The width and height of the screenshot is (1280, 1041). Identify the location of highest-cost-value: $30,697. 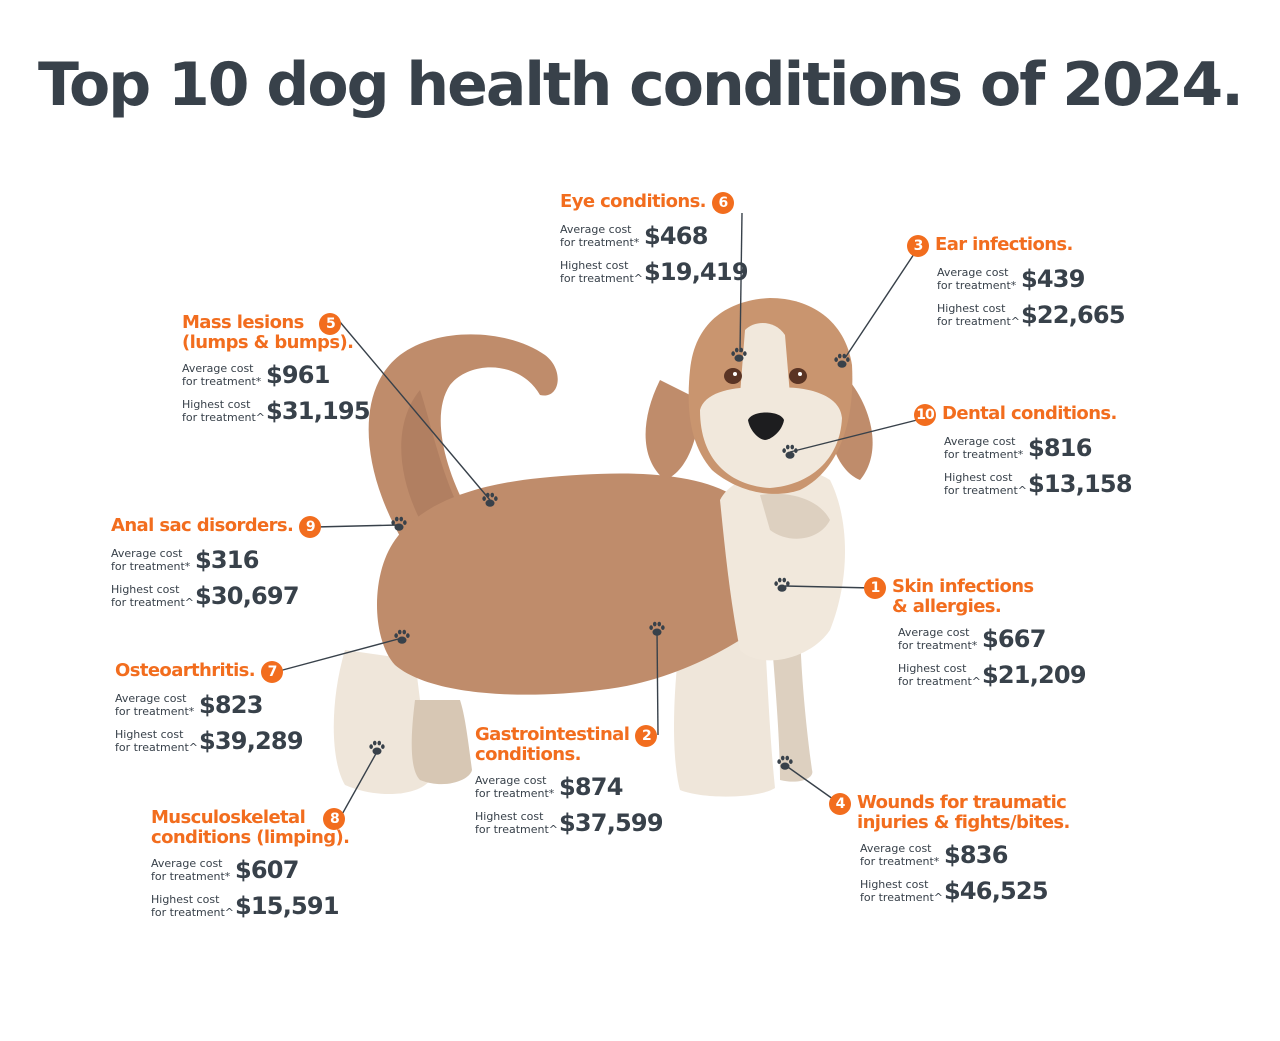
(247, 596).